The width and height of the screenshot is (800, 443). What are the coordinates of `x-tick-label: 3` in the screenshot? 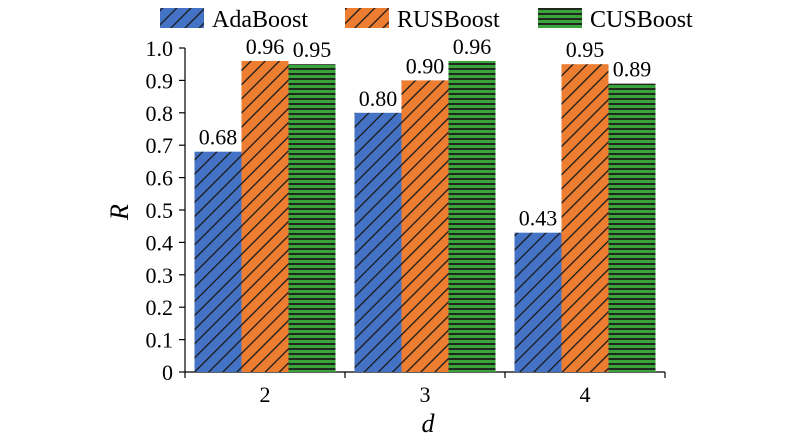 It's located at (425, 394).